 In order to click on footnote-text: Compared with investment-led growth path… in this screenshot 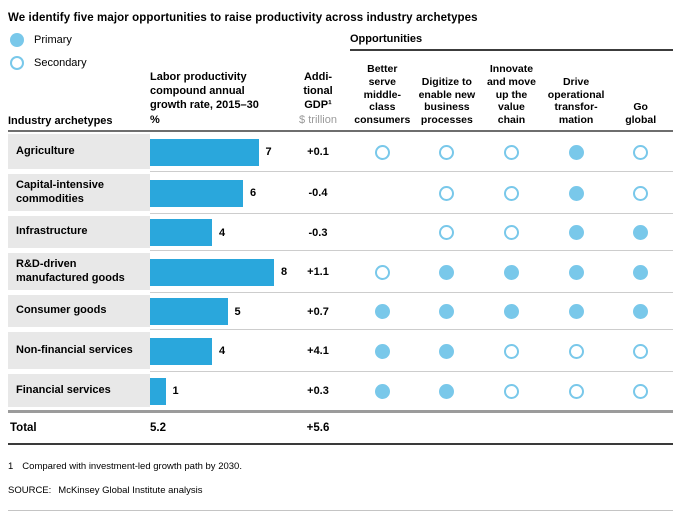, I will do `click(132, 466)`.